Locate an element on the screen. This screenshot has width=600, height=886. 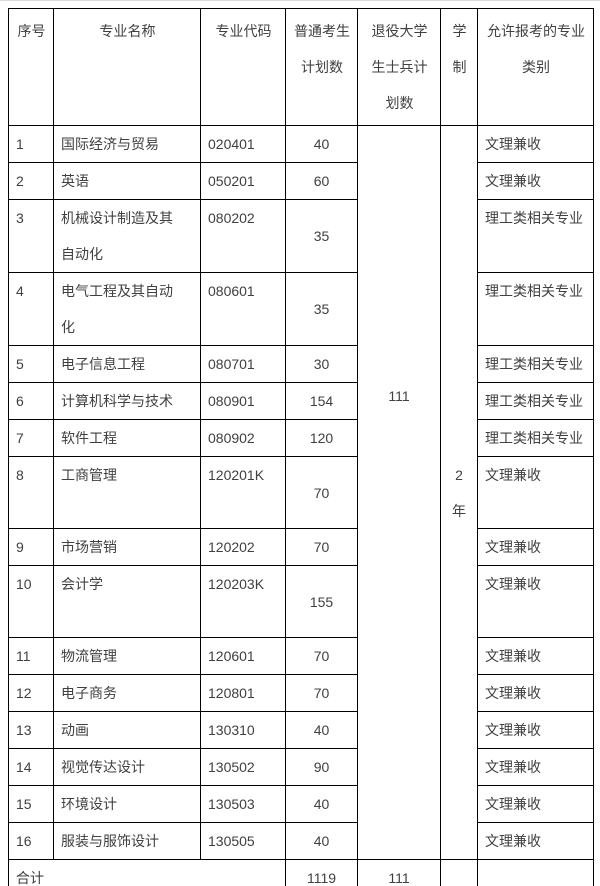
major-code-cell: 130503 is located at coordinates (243, 804).